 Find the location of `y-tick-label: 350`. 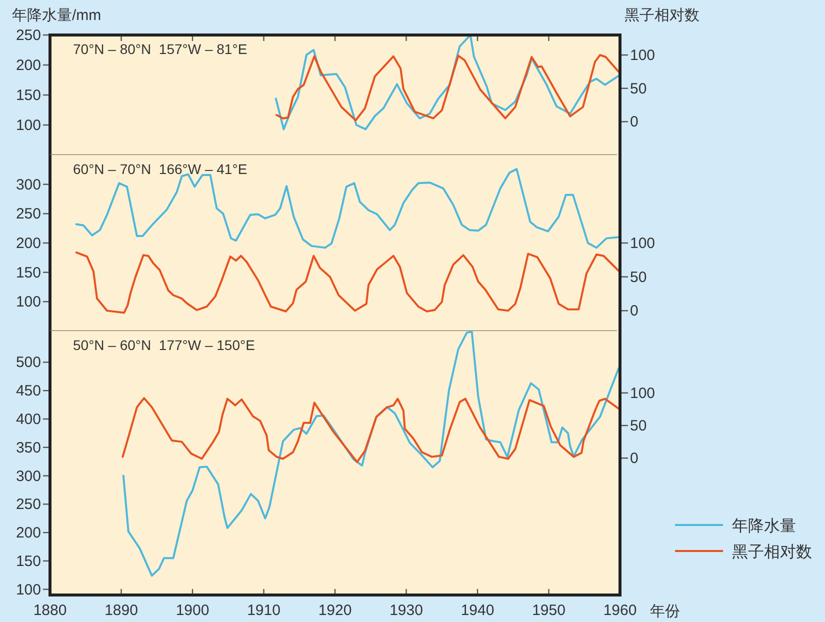

y-tick-label: 350 is located at coordinates (28, 447).